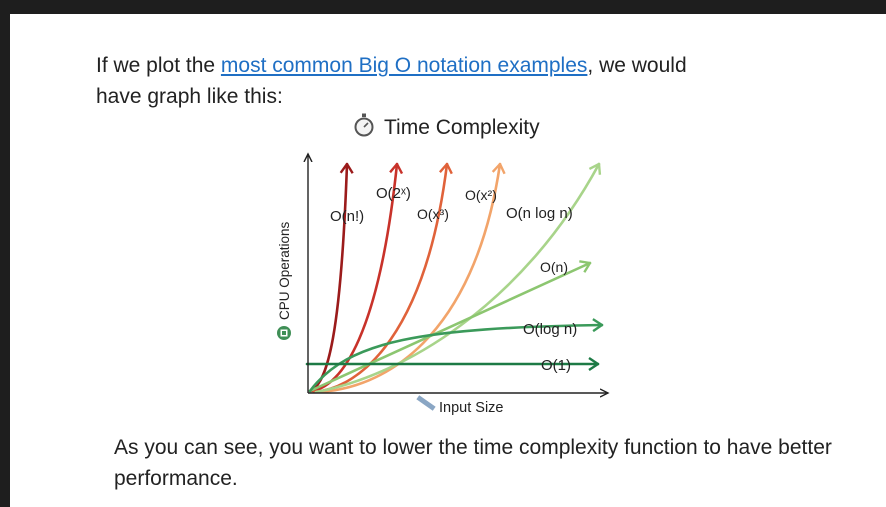 This screenshot has width=886, height=507. What do you see at coordinates (284, 333) in the screenshot?
I see `cpu-chip-icon` at bounding box center [284, 333].